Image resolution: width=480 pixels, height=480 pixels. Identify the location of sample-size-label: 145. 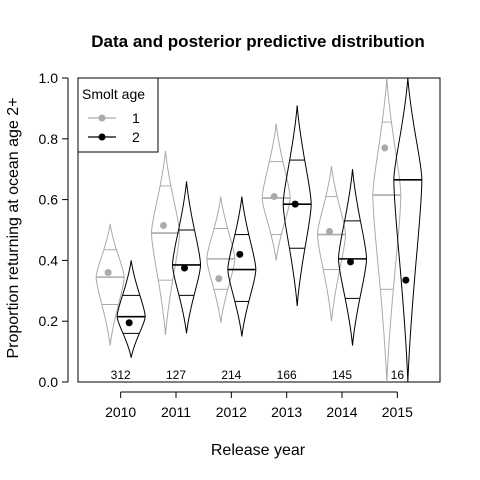
(342, 375).